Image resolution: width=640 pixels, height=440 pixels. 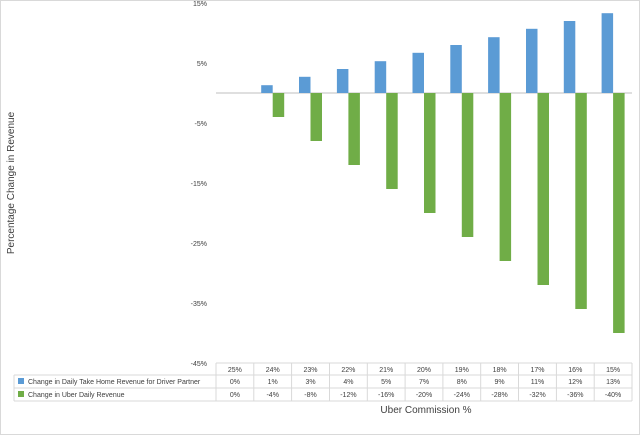 What do you see at coordinates (575, 382) in the screenshot?
I see `table-value-cell: 12%` at bounding box center [575, 382].